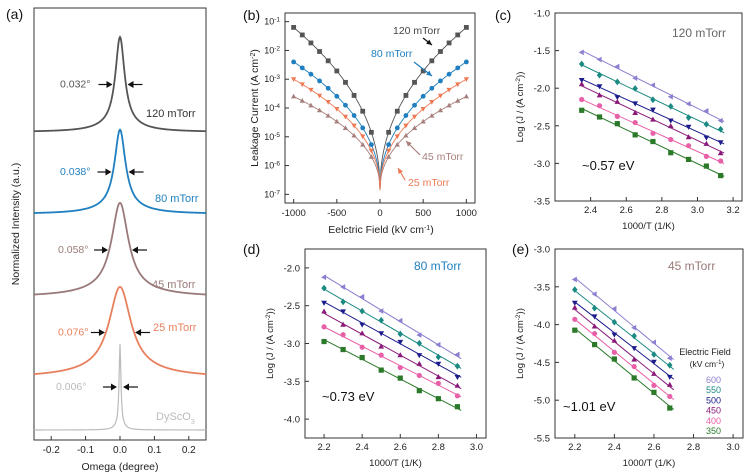 The image size is (750, 476). What do you see at coordinates (379, 213) in the screenshot?
I see `panel-b-xtick-label: 0` at bounding box center [379, 213].